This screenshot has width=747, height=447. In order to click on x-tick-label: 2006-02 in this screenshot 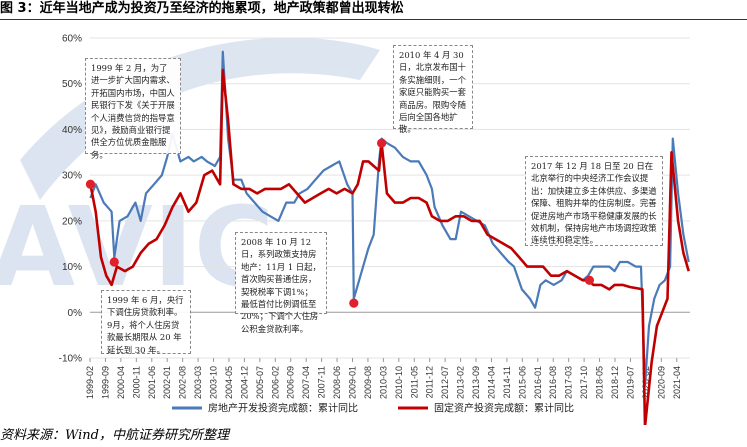, I will do `click(275, 382)`.